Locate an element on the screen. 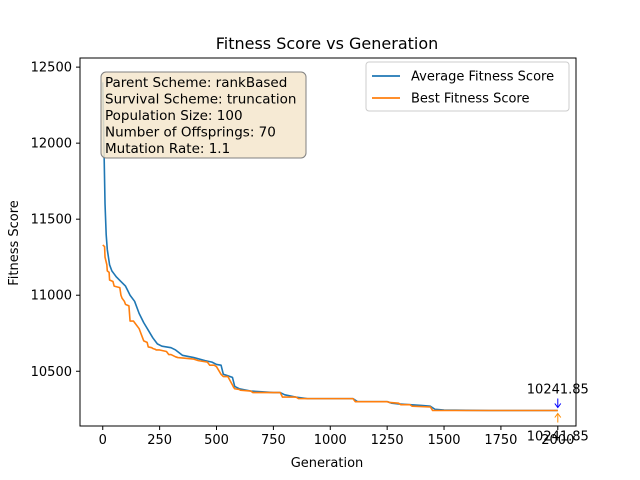 The image size is (640, 480). legend-label-1: Average Fitness Score is located at coordinates (482, 77).